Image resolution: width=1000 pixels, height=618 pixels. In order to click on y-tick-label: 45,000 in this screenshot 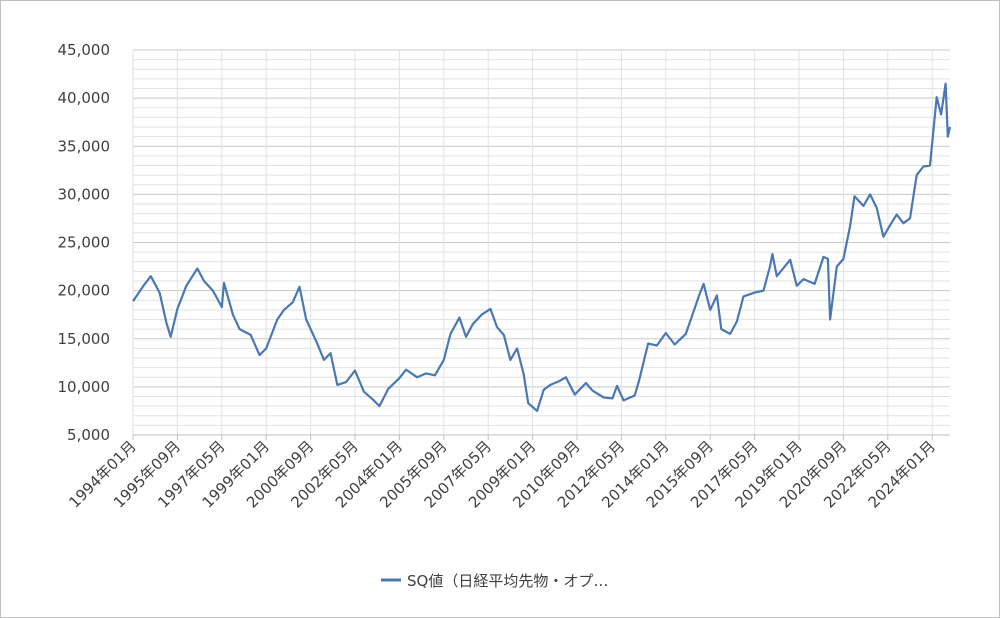, I will do `click(84, 50)`.